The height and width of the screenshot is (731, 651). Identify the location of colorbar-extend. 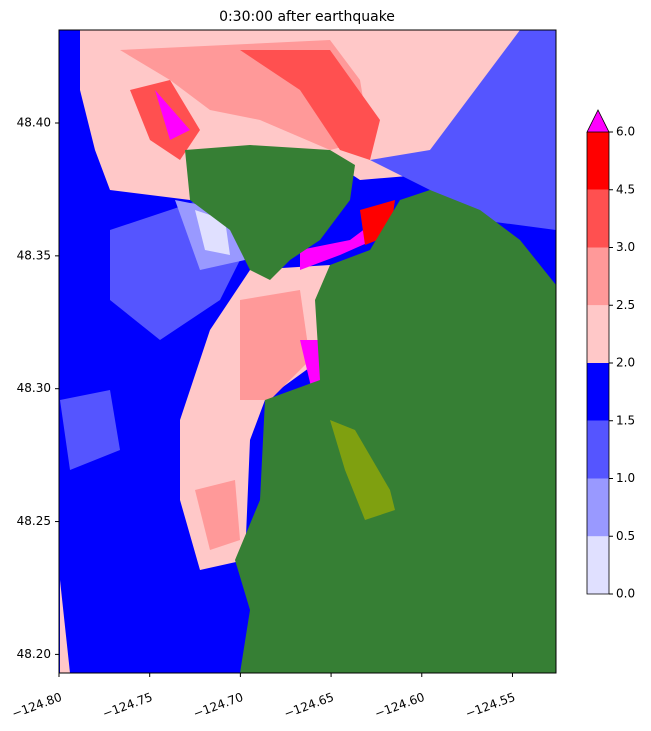
(598, 121).